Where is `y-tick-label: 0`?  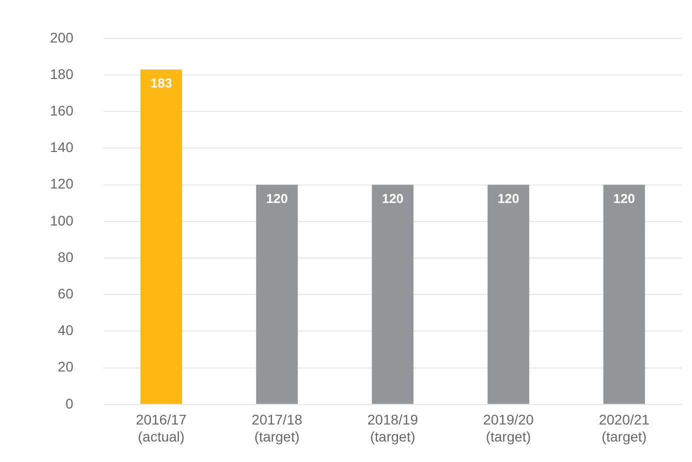
y-tick-label: 0 is located at coordinates (70, 403).